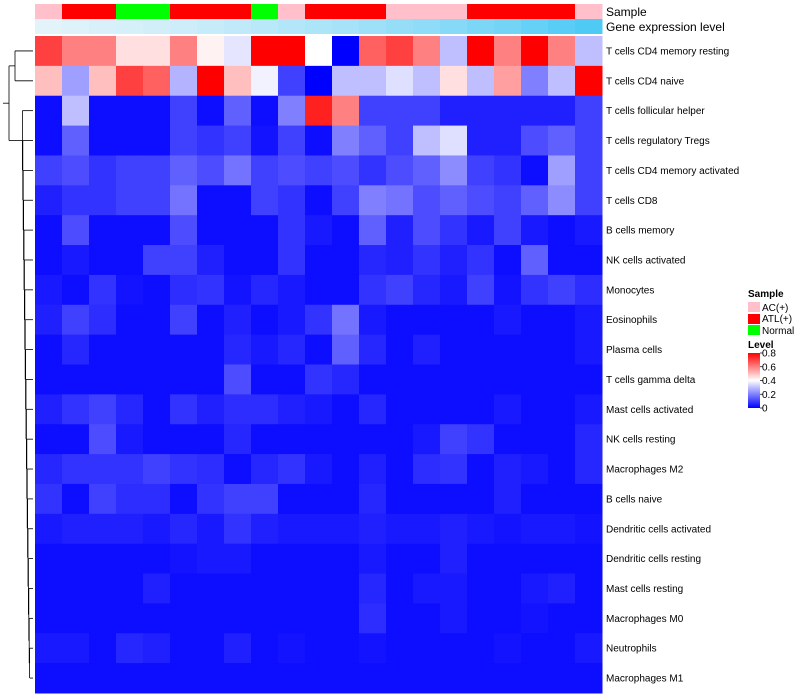  What do you see at coordinates (655, 111) in the screenshot?
I see `row-label: T cells follicular helper` at bounding box center [655, 111].